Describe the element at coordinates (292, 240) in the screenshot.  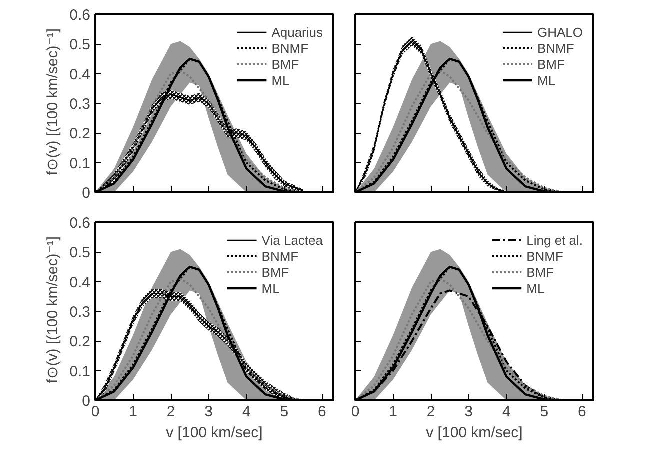
I see `legend-label: Via Lactea` at that location.